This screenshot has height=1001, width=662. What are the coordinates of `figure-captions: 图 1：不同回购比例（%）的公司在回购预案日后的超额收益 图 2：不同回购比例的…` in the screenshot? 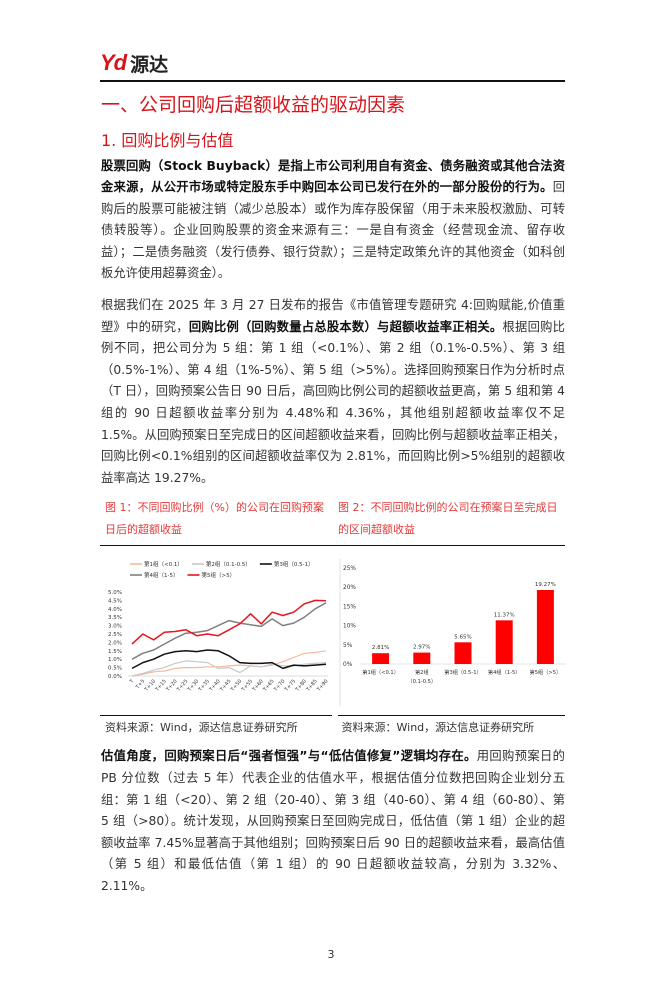 It's located at (332, 519).